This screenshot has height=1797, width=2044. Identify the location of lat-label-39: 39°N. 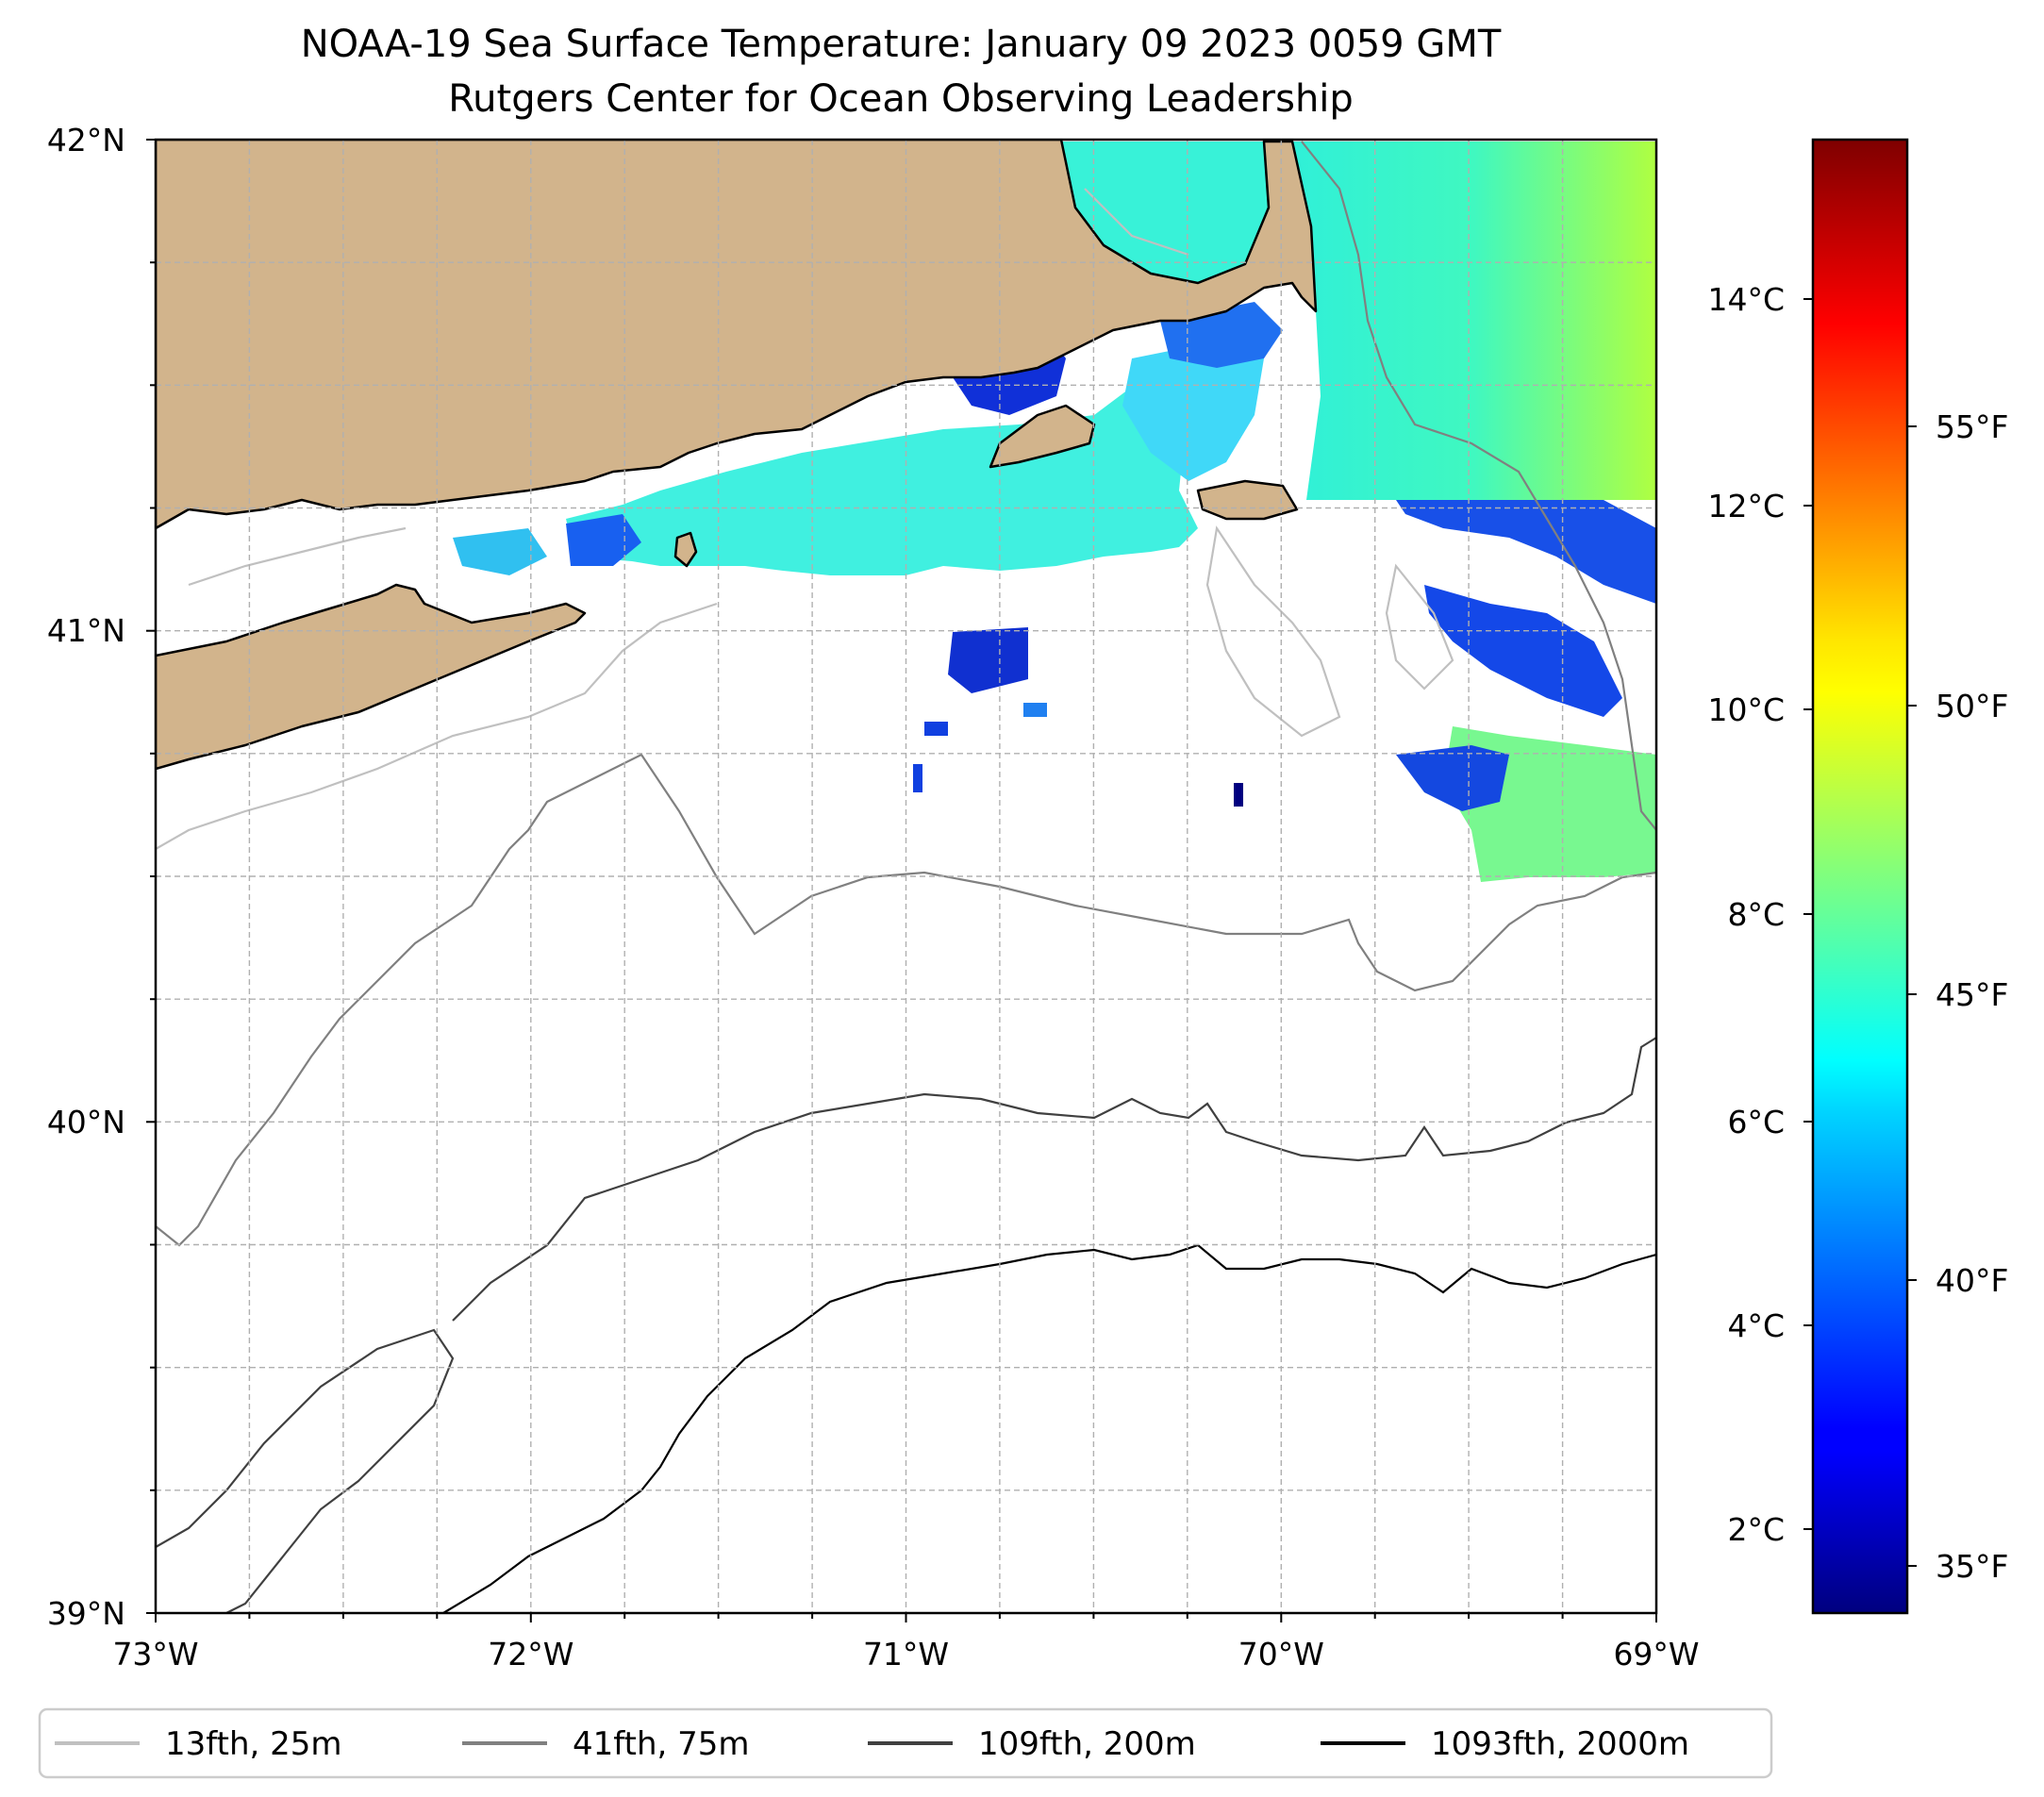
(86, 1613).